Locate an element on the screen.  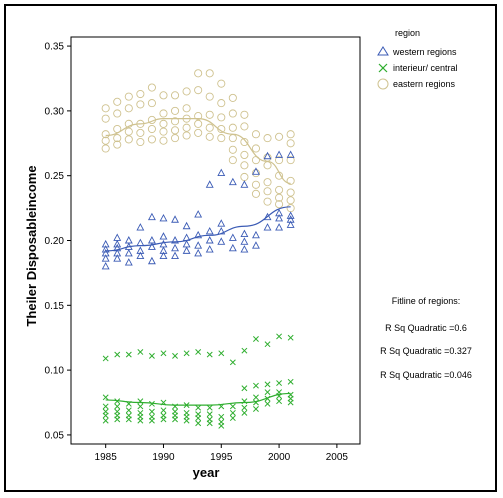
x-tick-label: 1990 is located at coordinates (163, 457).